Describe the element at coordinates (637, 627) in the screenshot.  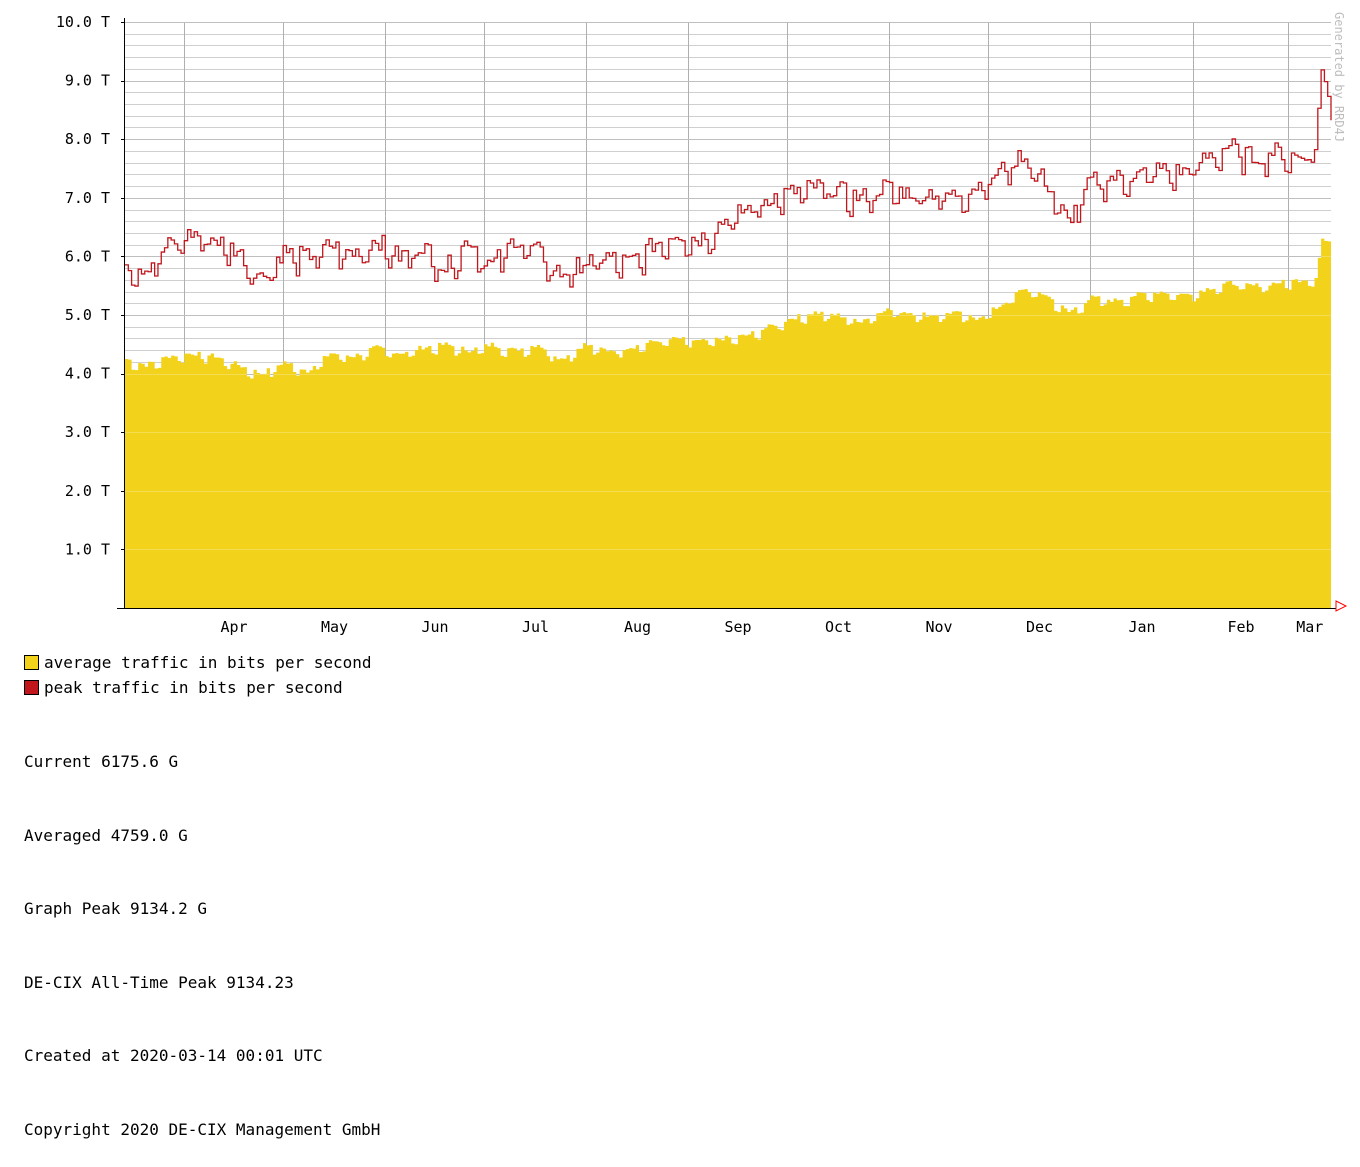
I see `x-tick-label: Aug` at that location.